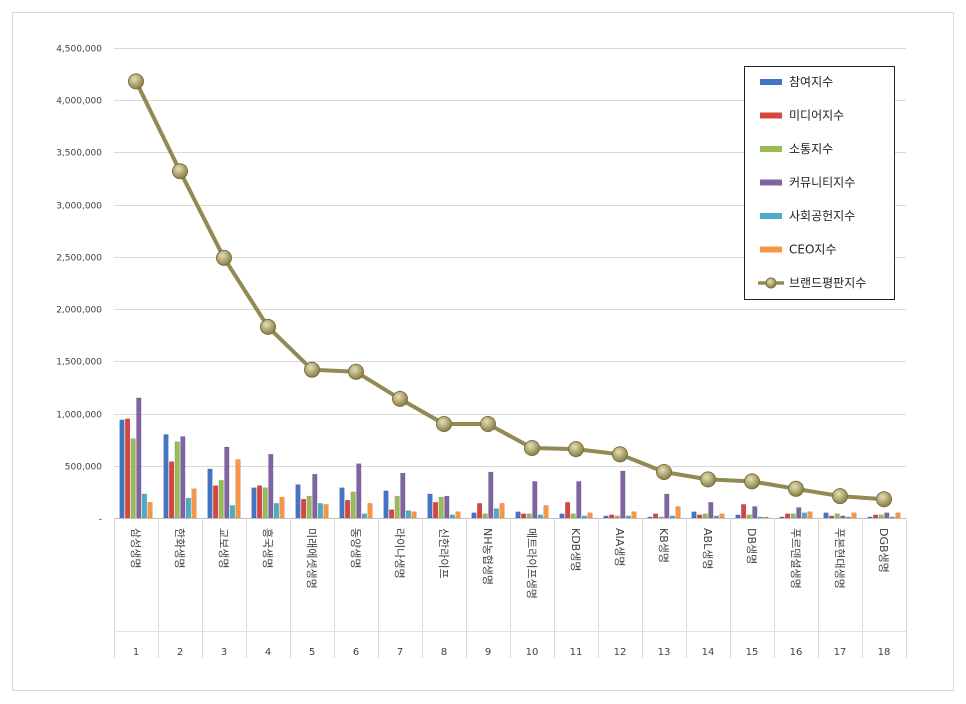 This screenshot has height=704, width=966. I want to click on legend-item: 브랜드평판지수, so click(812, 283).